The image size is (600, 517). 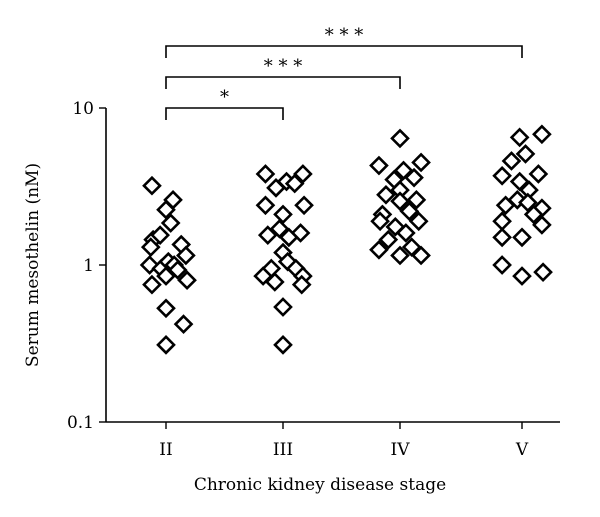 I want to click on x-ticks: II III IV V, so click(x=344, y=441).